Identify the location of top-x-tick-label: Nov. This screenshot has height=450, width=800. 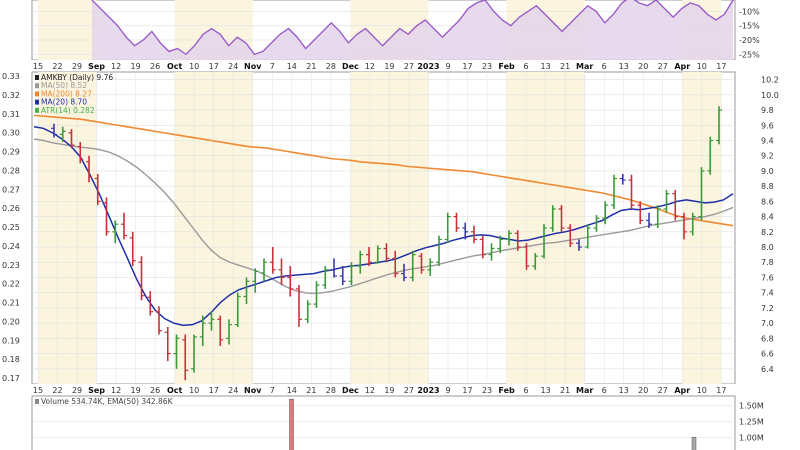
(253, 66).